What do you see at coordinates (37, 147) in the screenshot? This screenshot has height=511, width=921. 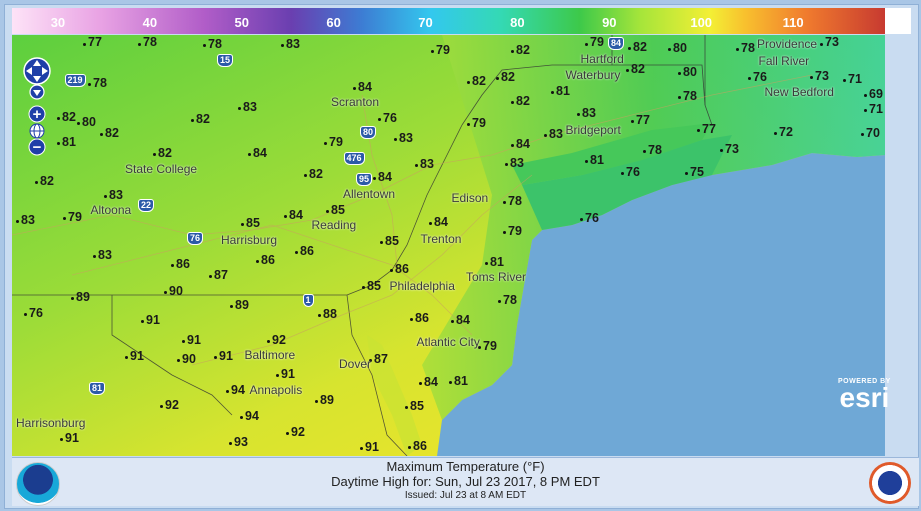 I see `zoom-out-button` at bounding box center [37, 147].